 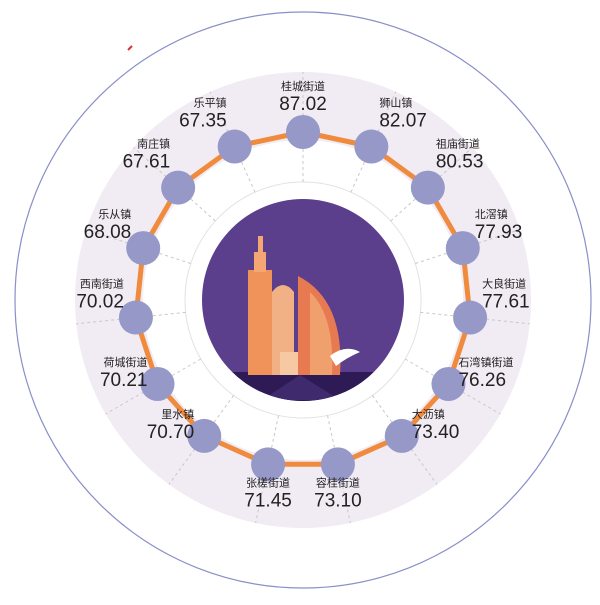 I want to click on category-label: 南庄镇, so click(x=153, y=144).